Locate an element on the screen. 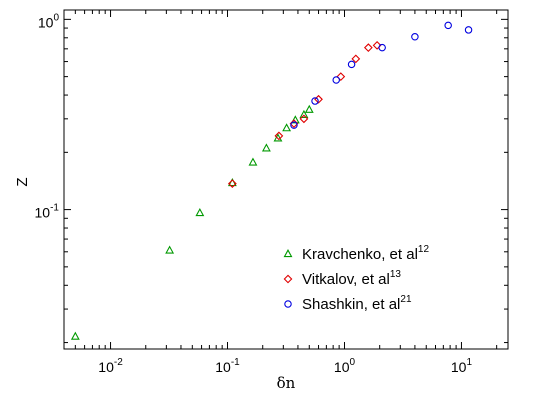 The height and width of the screenshot is (394, 536). legend-label: Kravchenko, et al12 is located at coordinates (365, 253).